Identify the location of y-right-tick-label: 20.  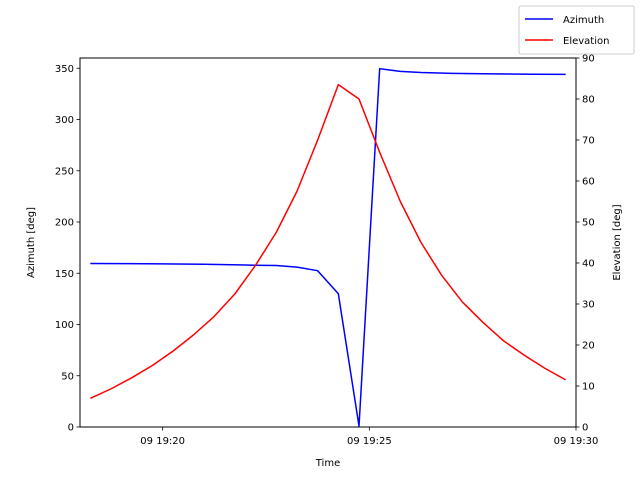
(588, 346).